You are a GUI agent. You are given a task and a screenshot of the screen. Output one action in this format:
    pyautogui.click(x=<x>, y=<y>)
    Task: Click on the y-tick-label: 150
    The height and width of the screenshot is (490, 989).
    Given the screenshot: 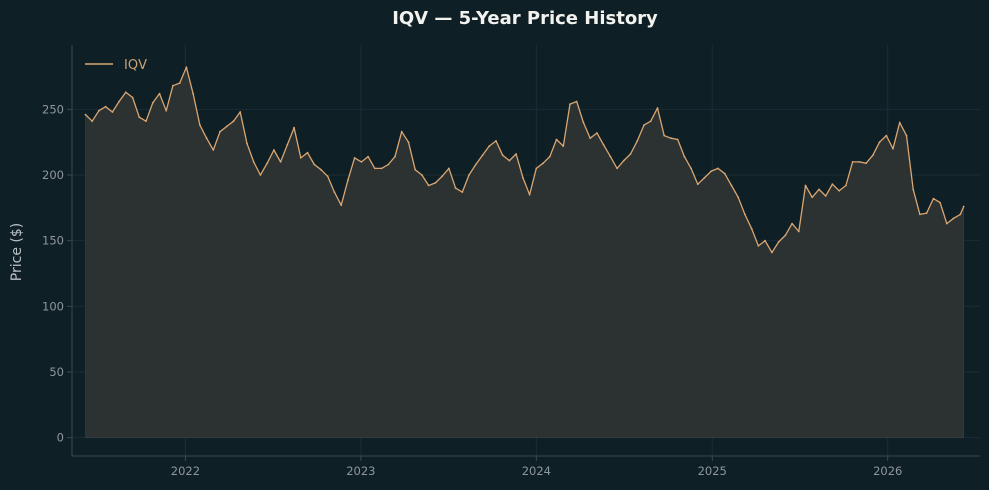 What is the action you would take?
    pyautogui.click(x=53, y=241)
    